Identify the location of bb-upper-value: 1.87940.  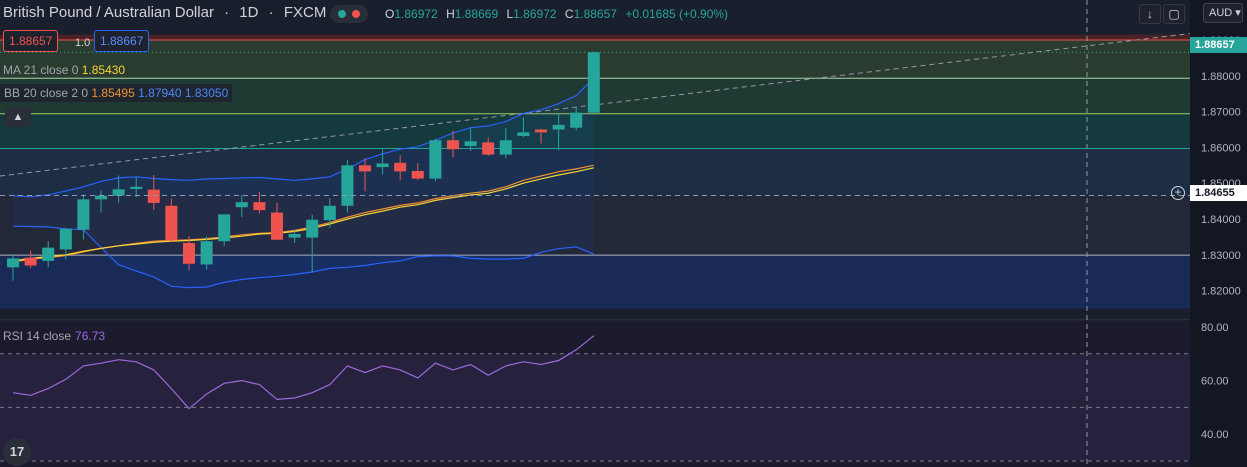
(160, 93).